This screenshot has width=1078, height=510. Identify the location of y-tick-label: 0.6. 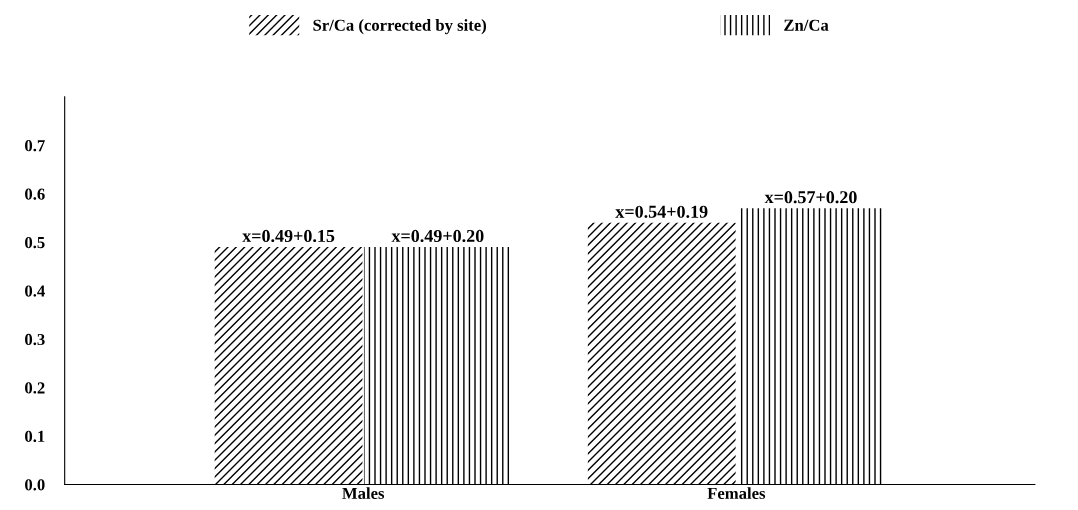
(35, 194).